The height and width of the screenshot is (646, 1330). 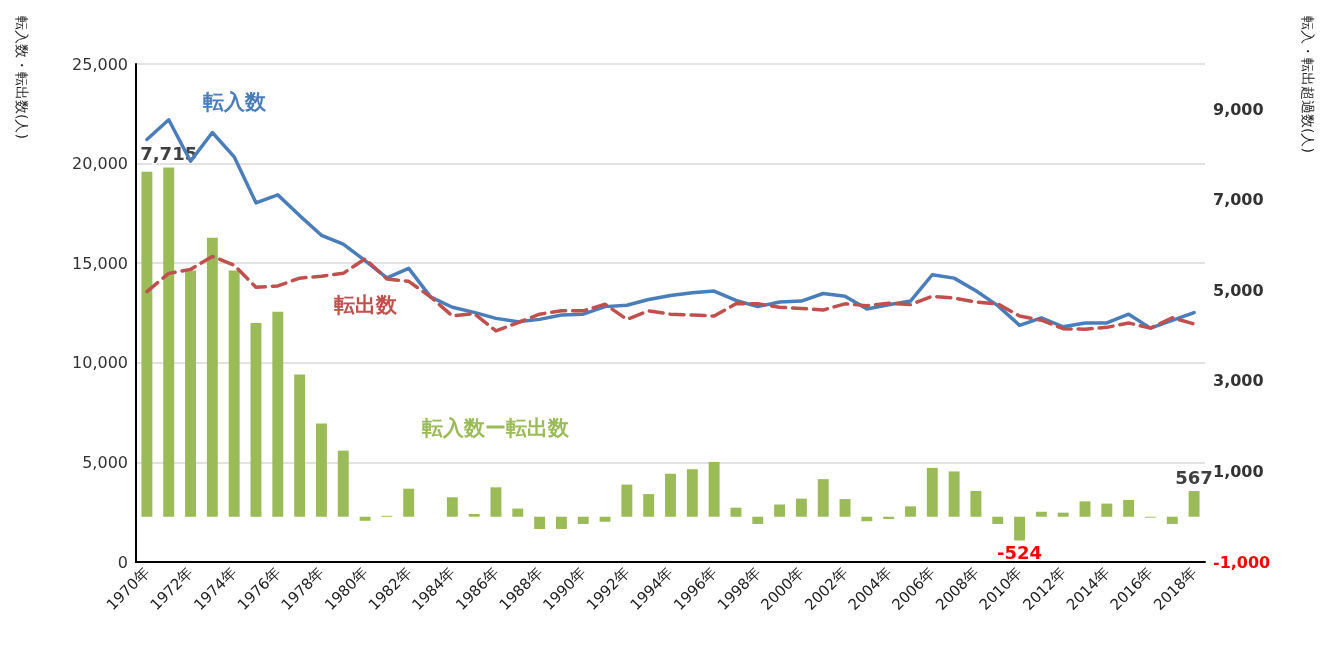 I want to click on y-tick-label: 25,000, so click(x=100, y=64).